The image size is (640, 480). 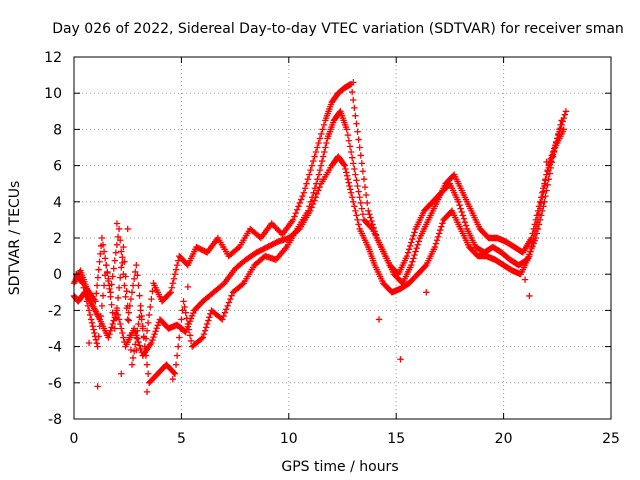 What do you see at coordinates (345, 439) in the screenshot?
I see `x-tick-labels: 0 5 10 15 20 25` at bounding box center [345, 439].